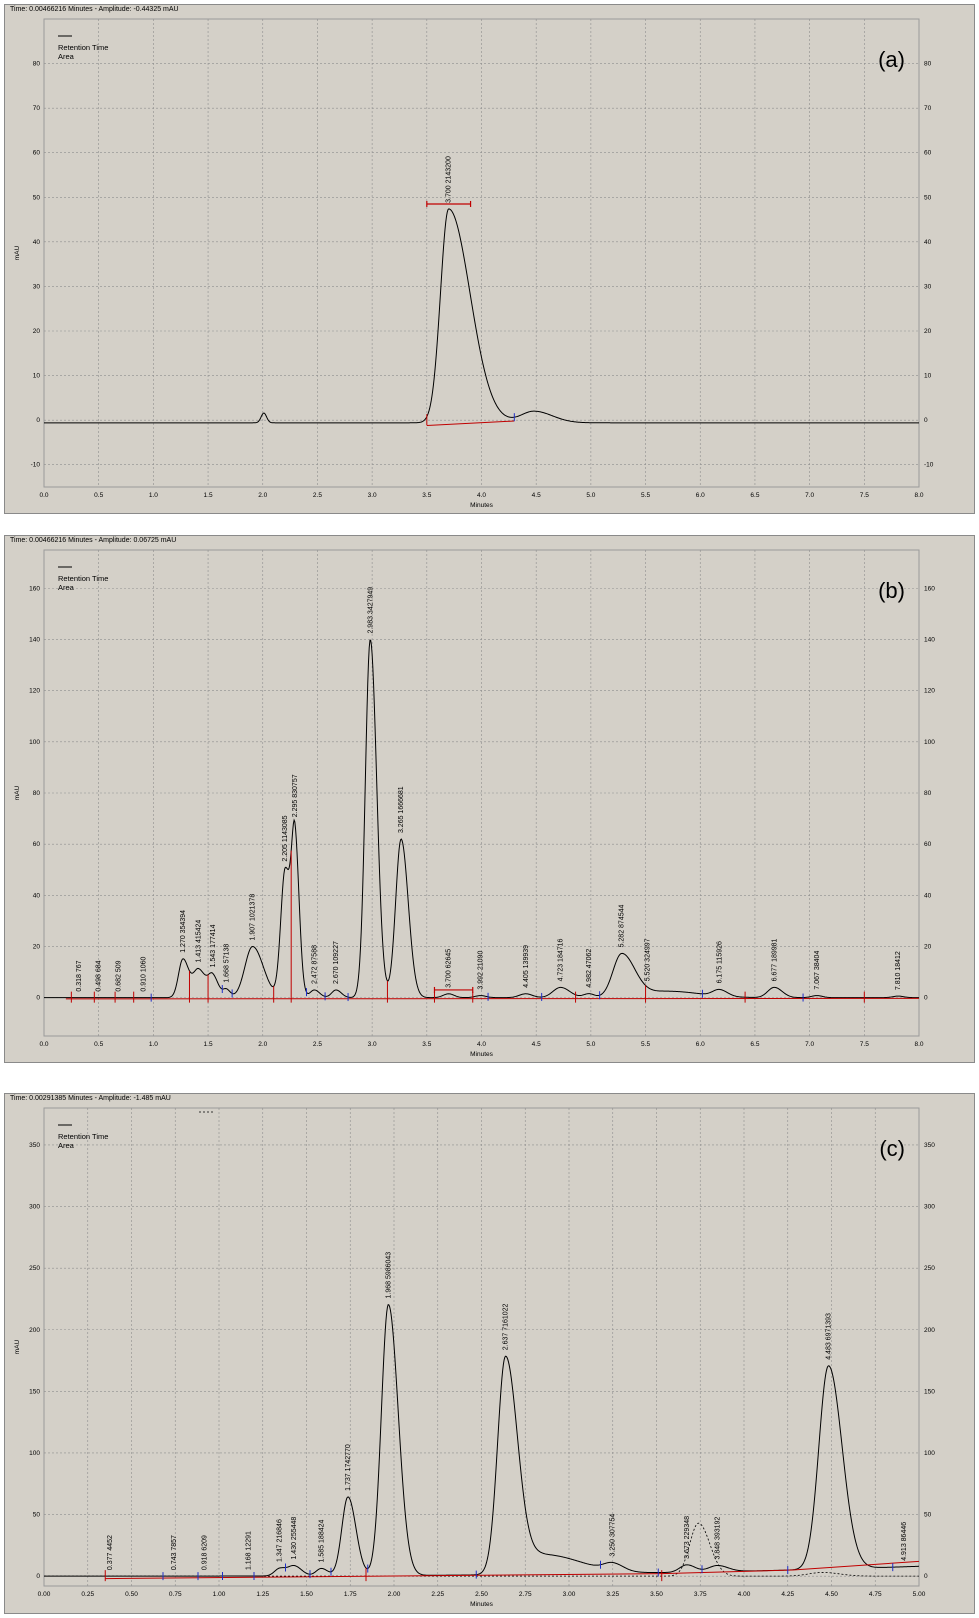 The height and width of the screenshot is (1618, 979). I want to click on x-tick-label: 3.75, so click(700, 1594).